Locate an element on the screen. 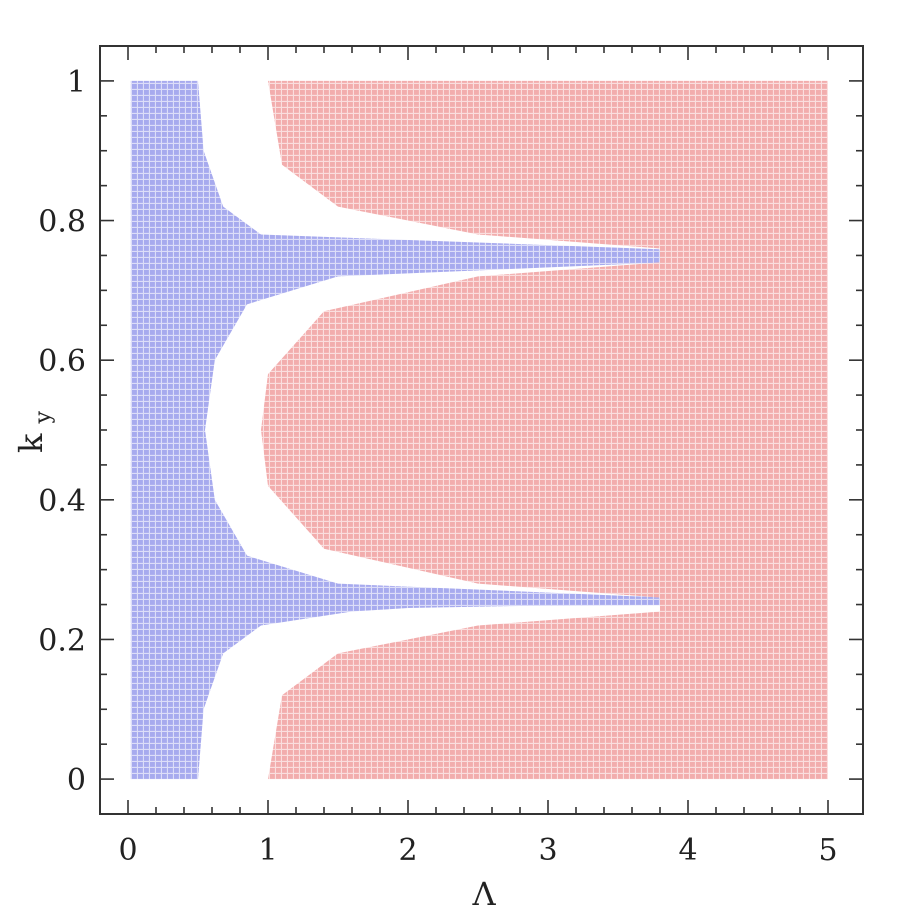 Image resolution: width=913 pixels, height=913 pixels. y-tick-label: 0.8 is located at coordinates (62, 222).